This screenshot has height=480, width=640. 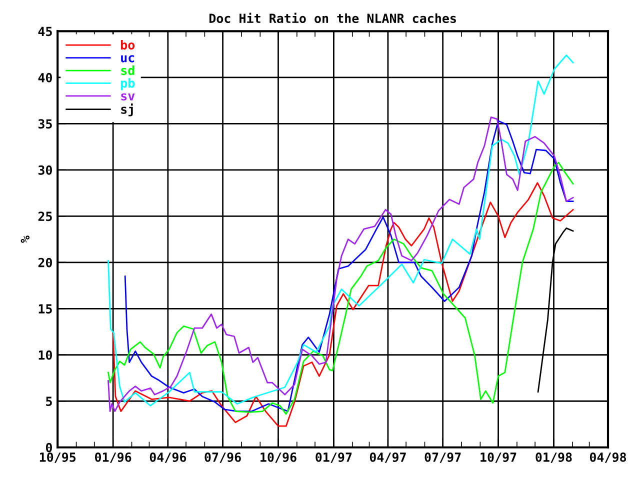 What do you see at coordinates (128, 45) in the screenshot?
I see `legend-label: bo` at bounding box center [128, 45].